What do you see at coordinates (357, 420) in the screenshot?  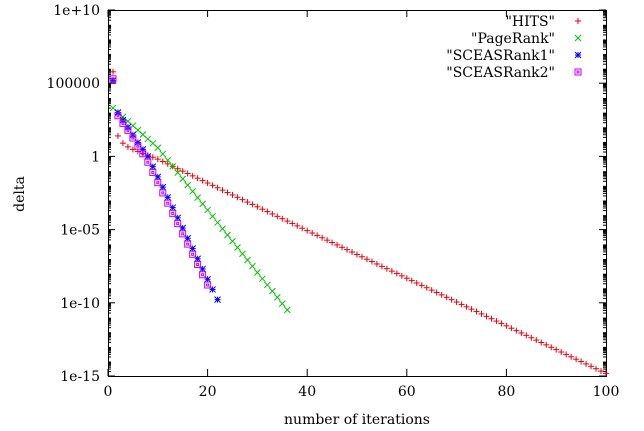 I see `x-axis-label: number of iterations` at bounding box center [357, 420].